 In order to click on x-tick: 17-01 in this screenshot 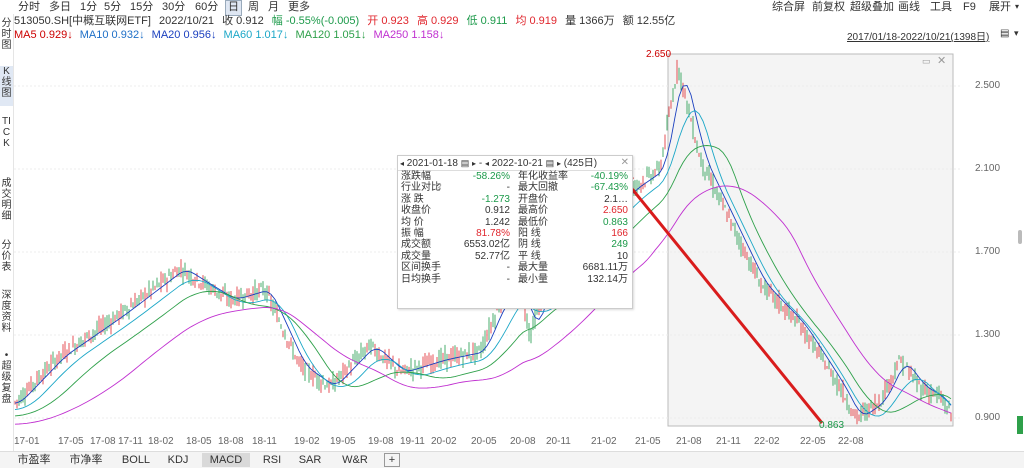, I will do `click(27, 441)`.